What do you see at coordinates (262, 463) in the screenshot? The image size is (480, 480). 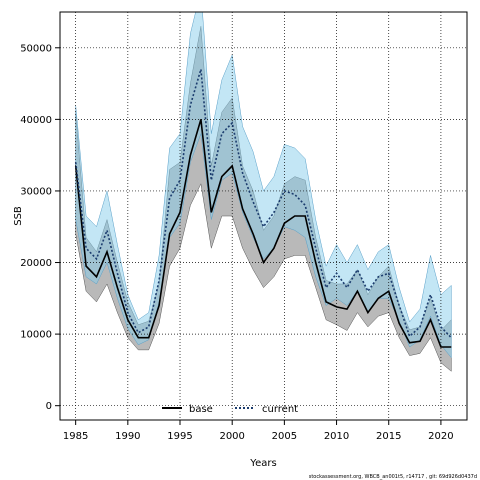 I see `x-axis-title: Years` at bounding box center [262, 463].